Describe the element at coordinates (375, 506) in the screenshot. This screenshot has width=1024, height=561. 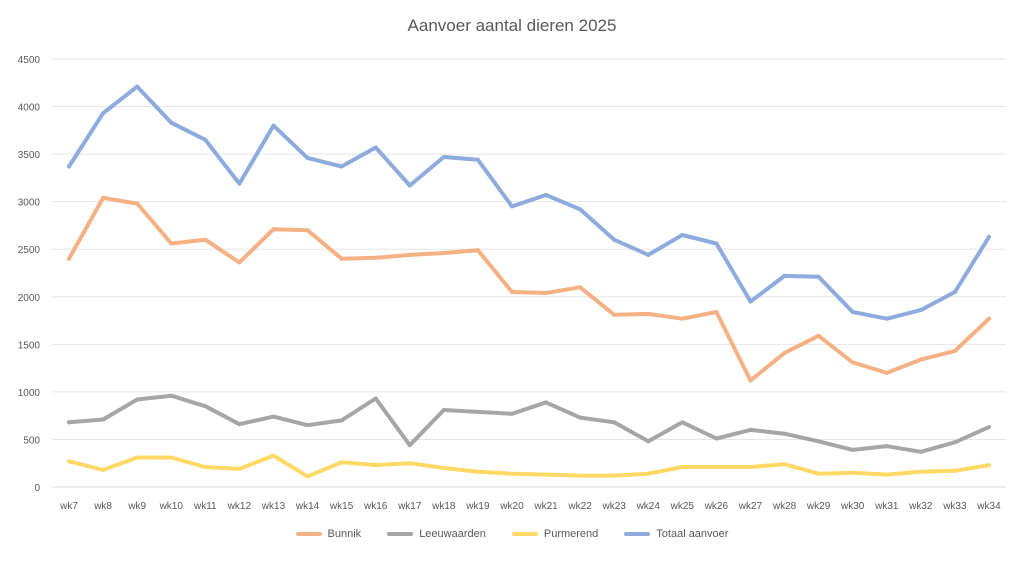
I see `x-tick-label: wk16` at that location.